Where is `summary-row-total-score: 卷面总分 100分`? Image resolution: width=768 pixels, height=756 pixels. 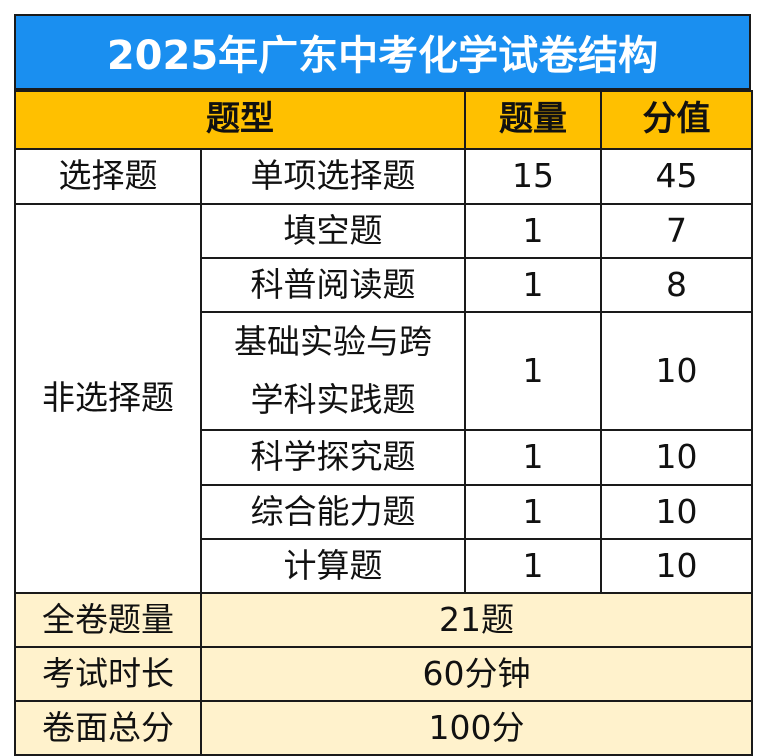 summary-row-total-score: 卷面总分 100分 is located at coordinates (383, 728).